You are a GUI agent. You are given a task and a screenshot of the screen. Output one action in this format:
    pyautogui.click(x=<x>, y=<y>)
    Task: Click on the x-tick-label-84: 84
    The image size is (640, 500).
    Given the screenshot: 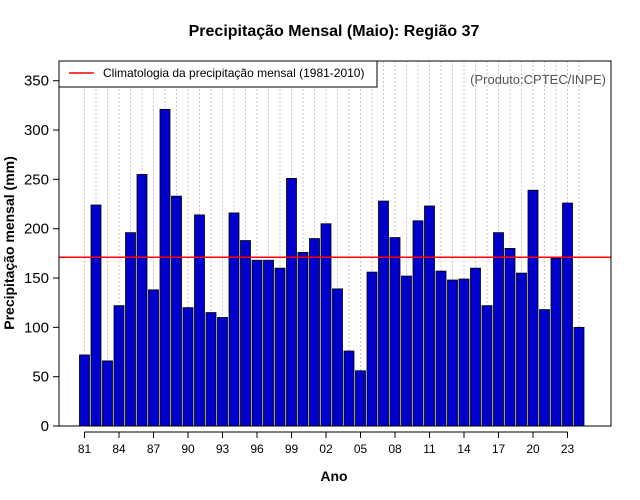 What is the action you would take?
    pyautogui.click(x=119, y=449)
    